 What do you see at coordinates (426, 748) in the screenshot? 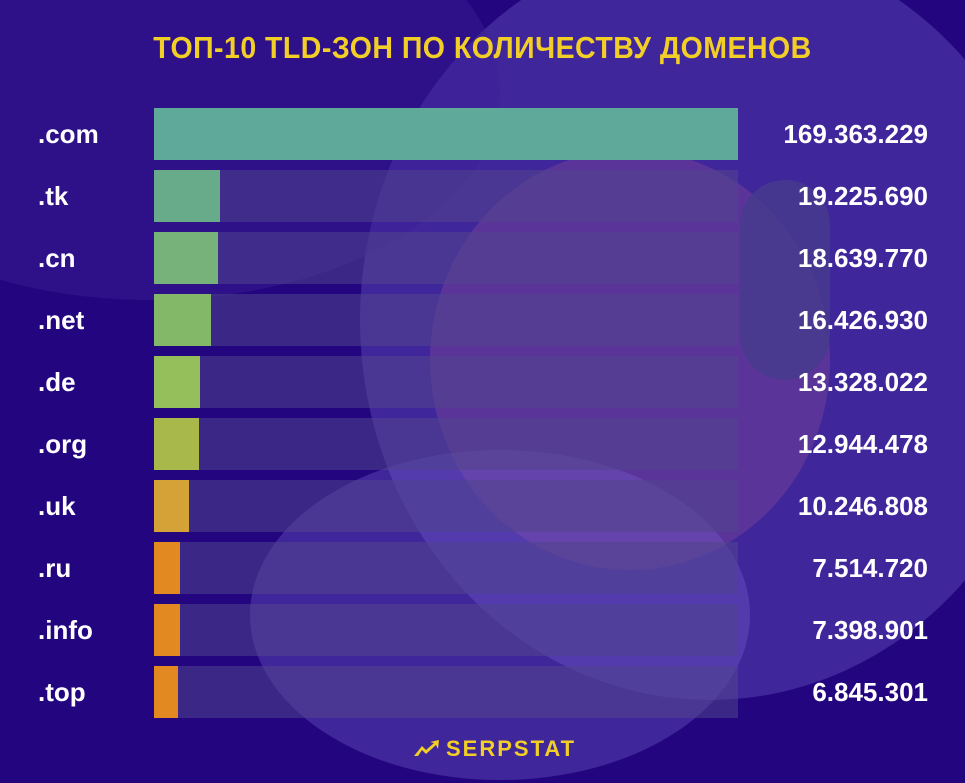
I see `serpstat-arrow-icon` at bounding box center [426, 748].